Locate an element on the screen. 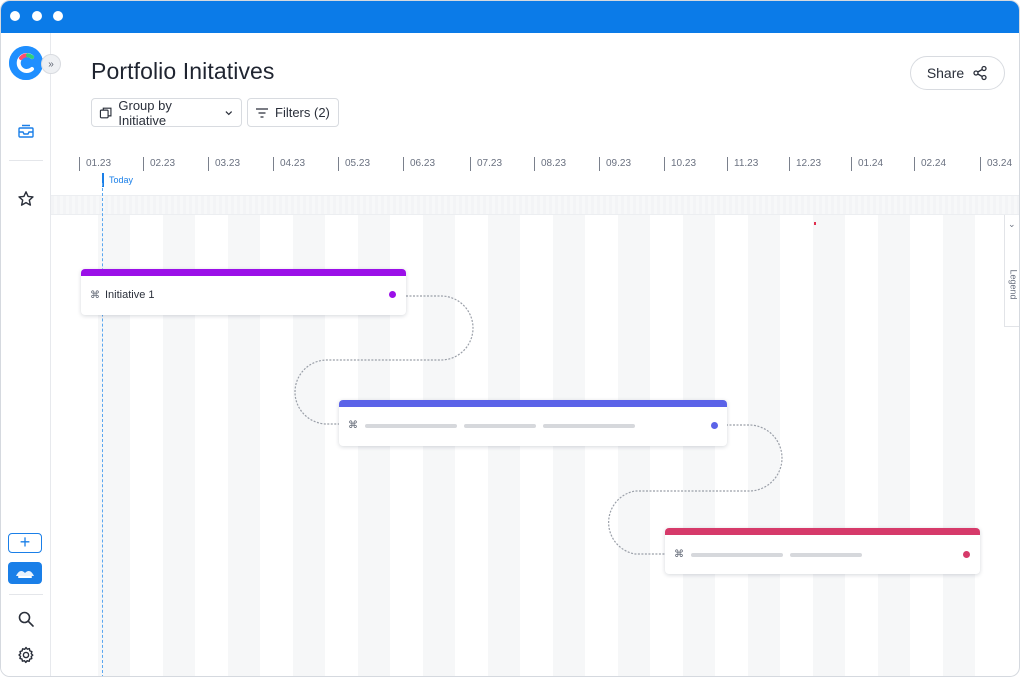 Image resolution: width=1020 pixels, height=677 pixels. search-icon is located at coordinates (26, 619).